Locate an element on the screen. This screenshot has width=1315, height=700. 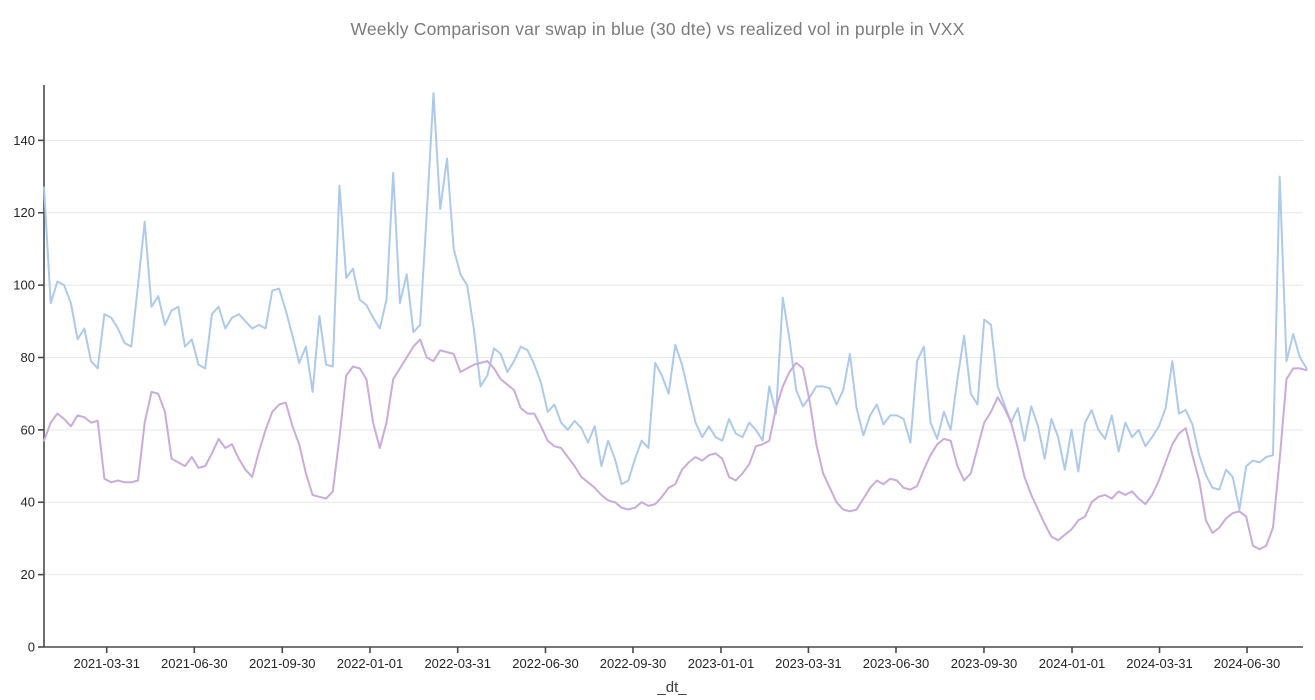
x-tick-label-2022-01-01: 2022-01-01 is located at coordinates (370, 663).